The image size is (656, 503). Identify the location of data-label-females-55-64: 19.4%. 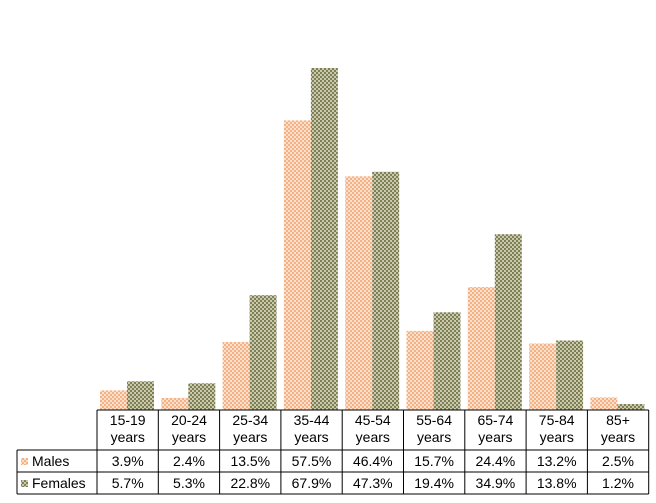
(434, 483).